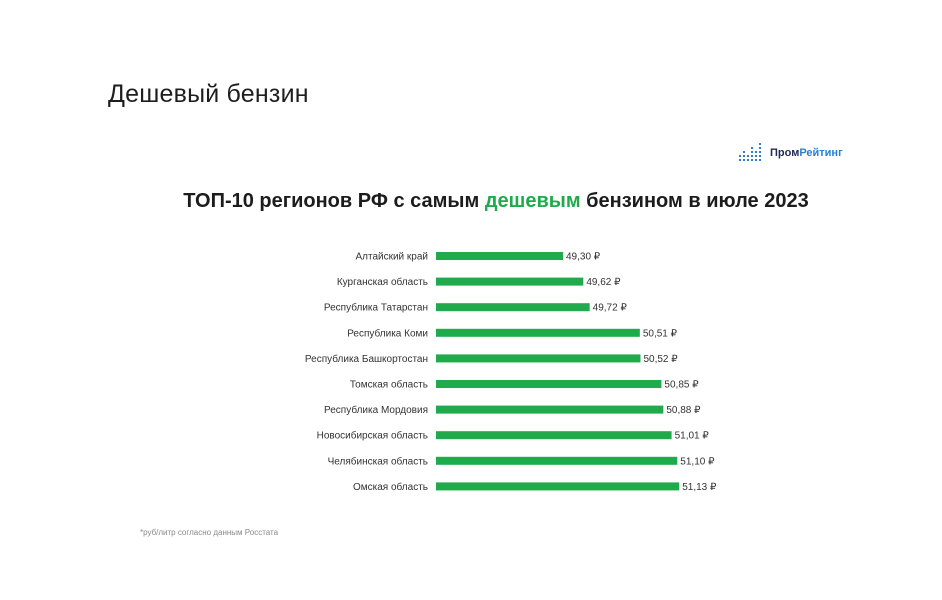  What do you see at coordinates (692, 436) in the screenshot?
I see `value-label: 51,01 ₽` at bounding box center [692, 436].